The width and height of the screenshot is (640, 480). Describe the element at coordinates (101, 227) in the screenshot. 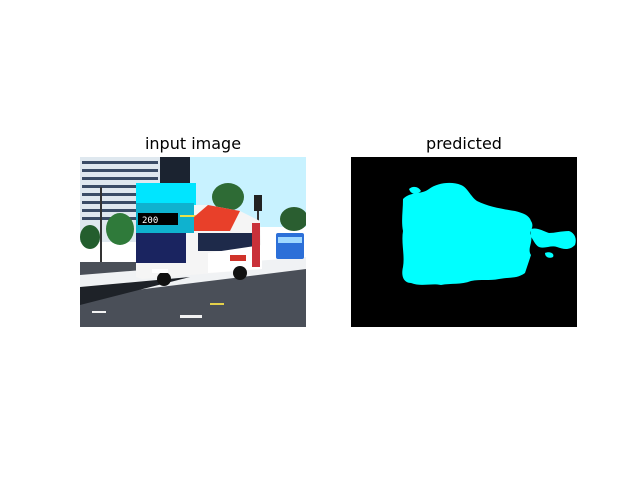

I see `lamp-post` at that location.